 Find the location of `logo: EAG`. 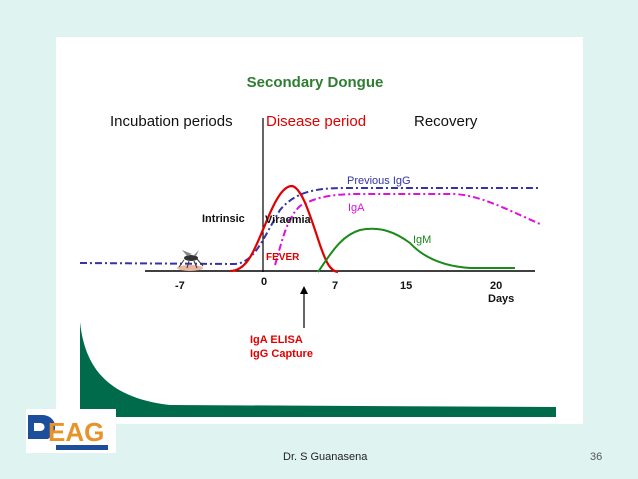

logo: EAG is located at coordinates (71, 431).